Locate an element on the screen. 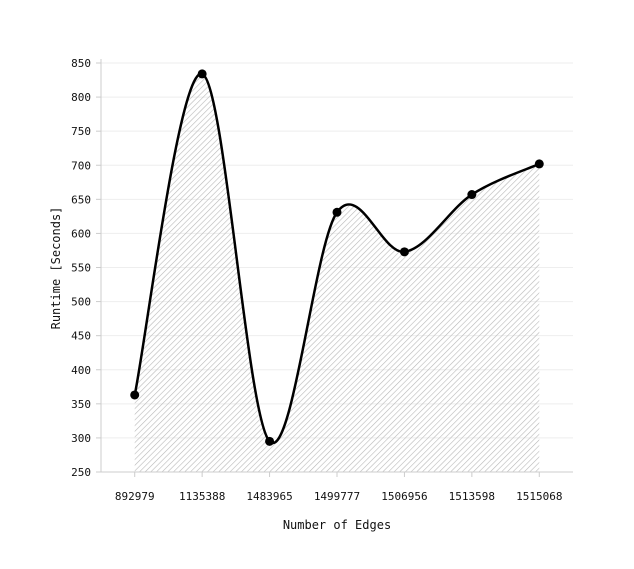 The width and height of the screenshot is (634, 569). y-tick-label: 250 is located at coordinates (81, 472).